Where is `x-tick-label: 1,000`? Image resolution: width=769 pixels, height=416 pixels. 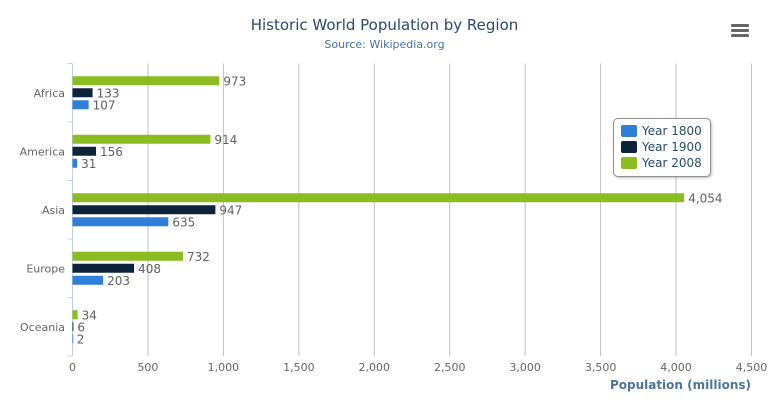
x-tick-label: 1,000 is located at coordinates (224, 367).